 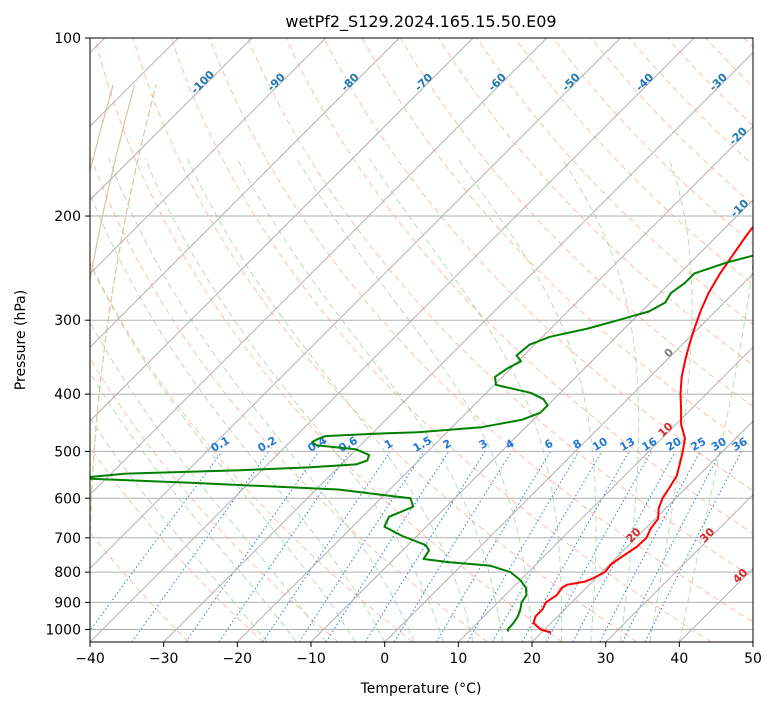 What do you see at coordinates (67, 334) in the screenshot?
I see `y-axis-ticks: 100 200 300 400 500 600 700 800 900 1000` at bounding box center [67, 334].